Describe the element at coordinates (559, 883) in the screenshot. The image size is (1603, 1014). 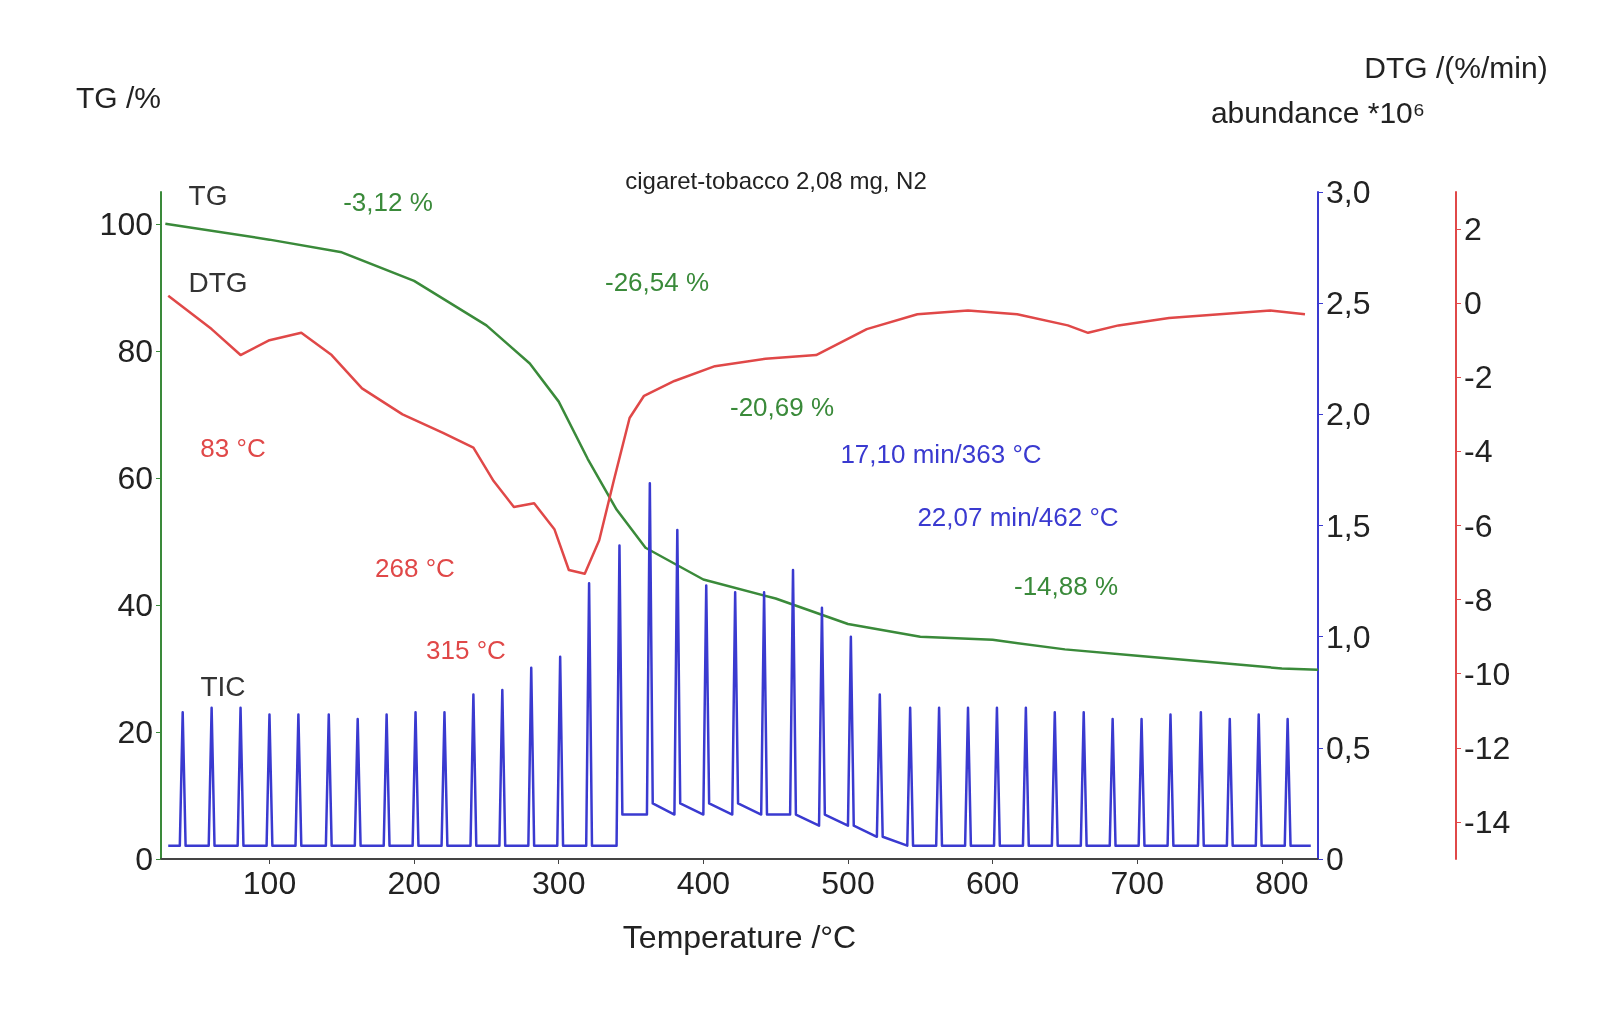
I see `x-tick-label: 300` at that location.